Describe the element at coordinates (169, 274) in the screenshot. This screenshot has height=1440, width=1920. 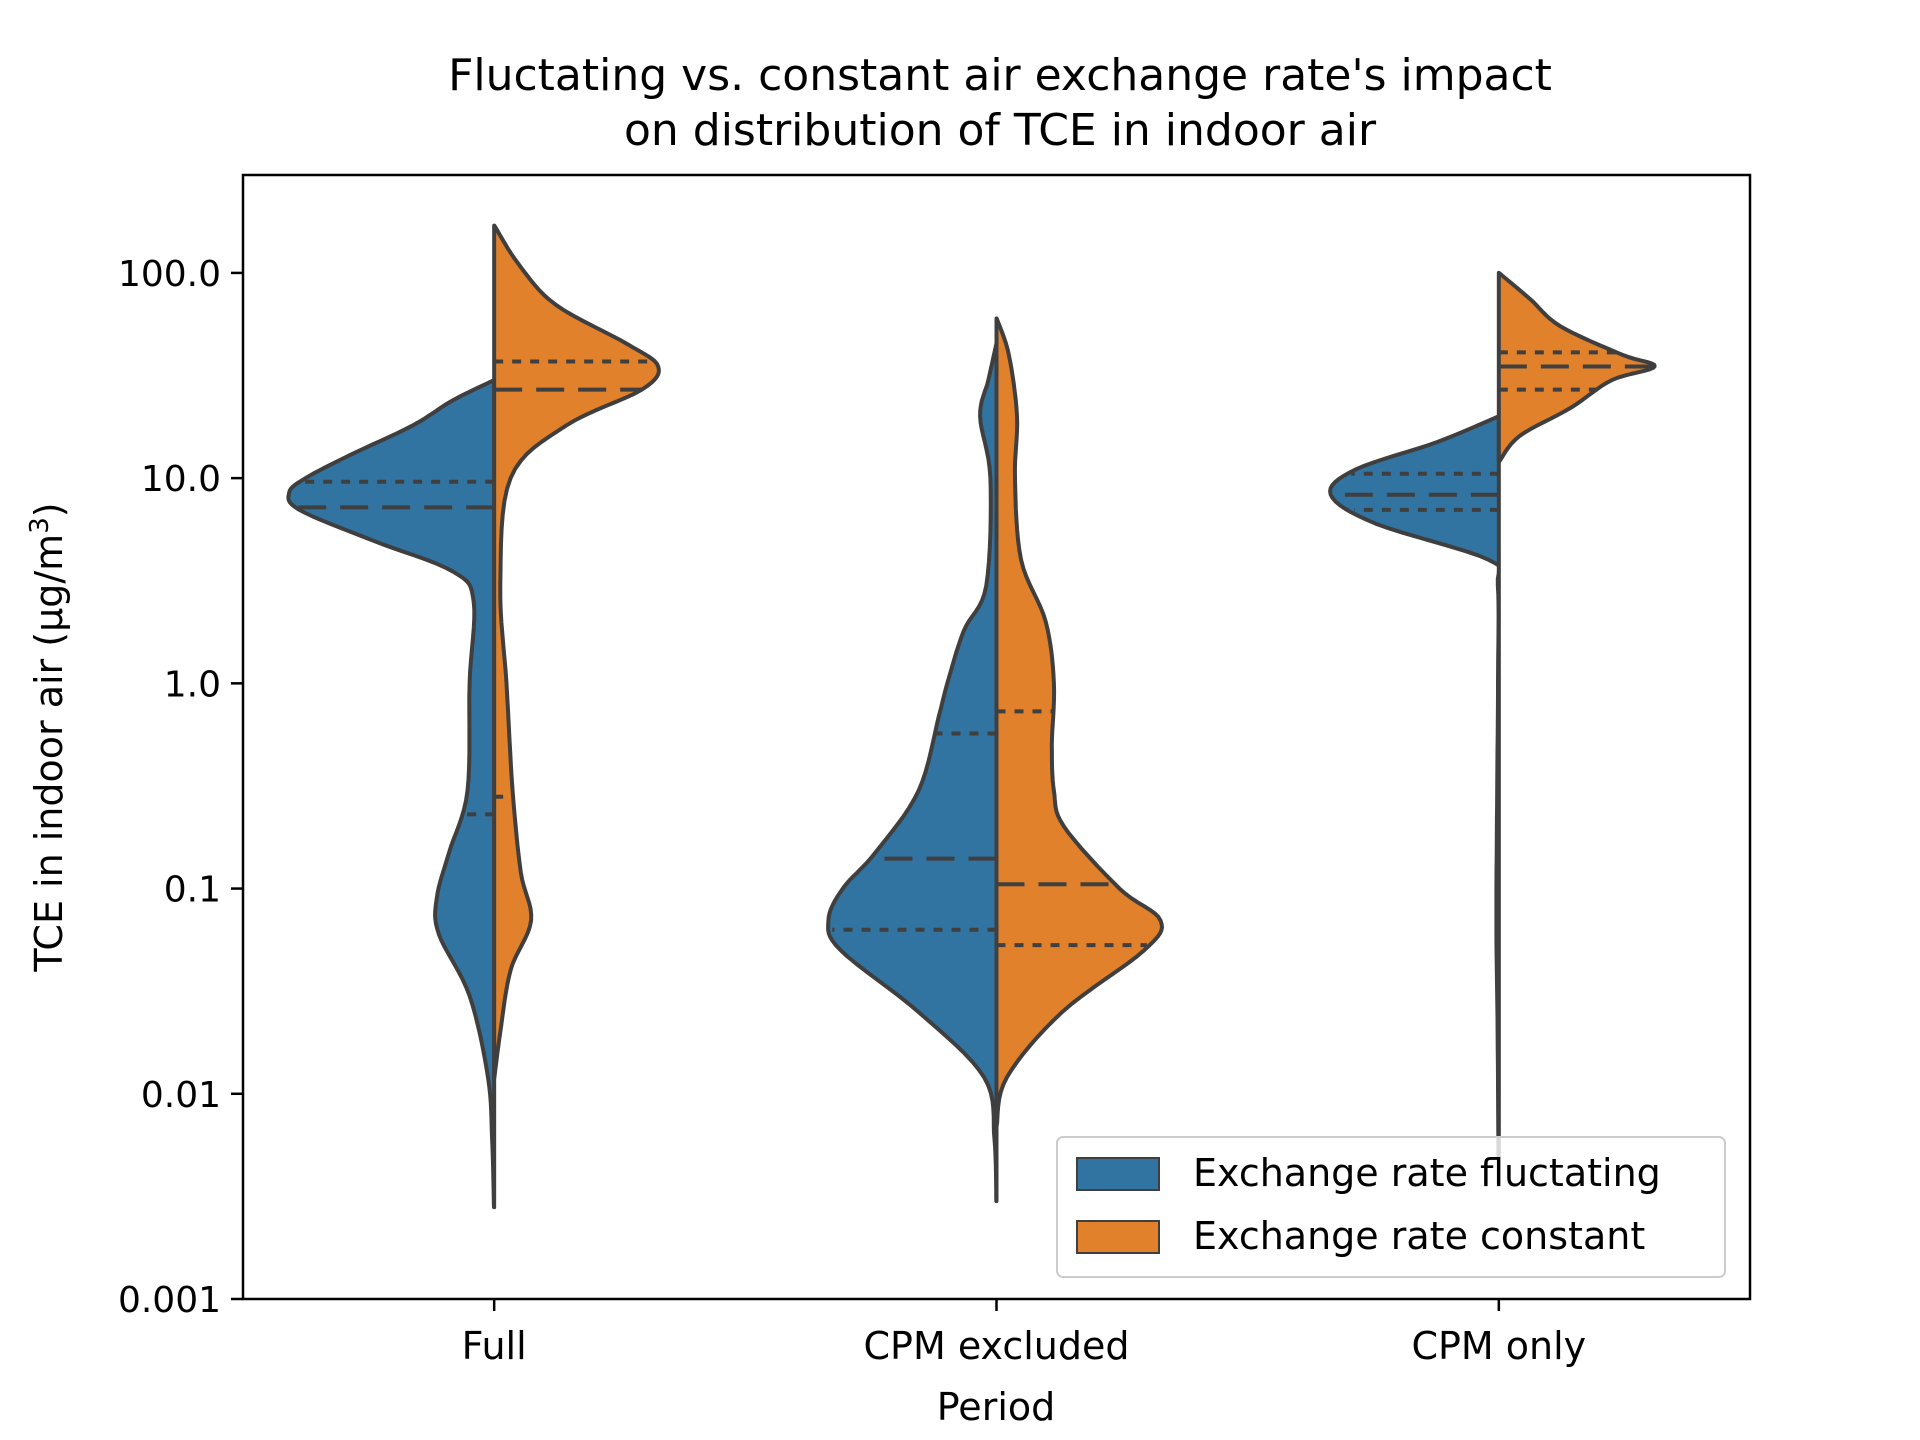
I see `y-tick-label: 100.0` at that location.